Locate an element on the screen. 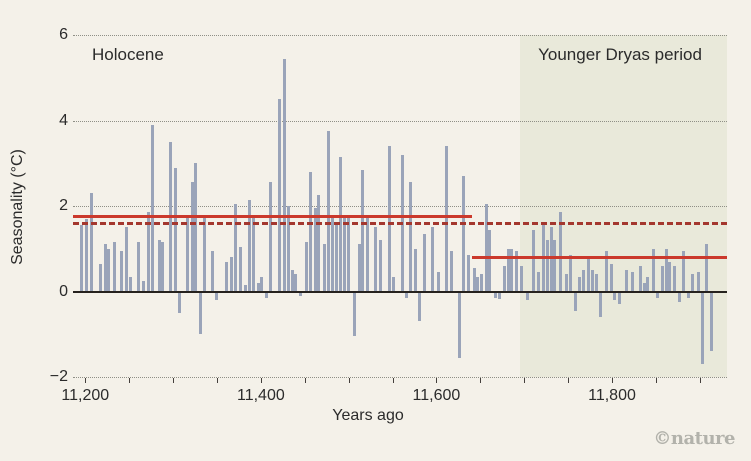 The height and width of the screenshot is (461, 751). x-tick-label: 11,200 is located at coordinates (85, 395).